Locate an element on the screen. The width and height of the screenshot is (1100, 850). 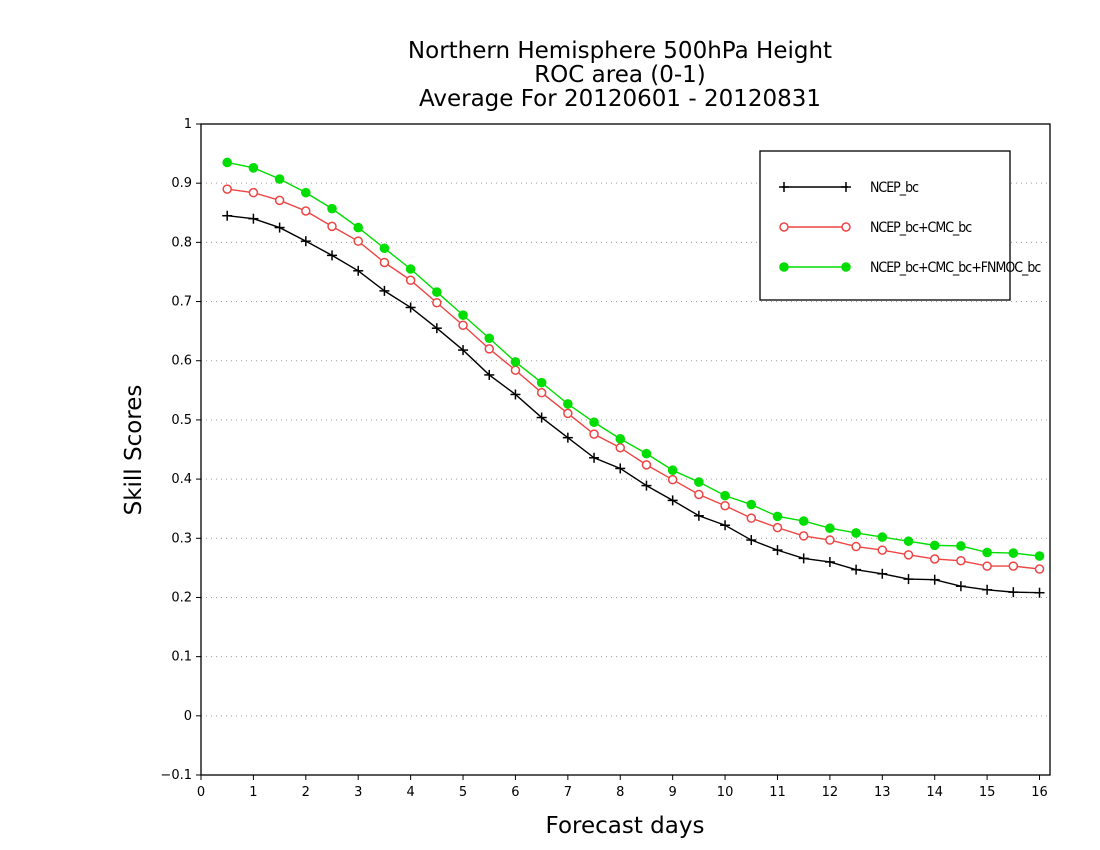
y-tick-label: 0.5 is located at coordinates (181, 420).